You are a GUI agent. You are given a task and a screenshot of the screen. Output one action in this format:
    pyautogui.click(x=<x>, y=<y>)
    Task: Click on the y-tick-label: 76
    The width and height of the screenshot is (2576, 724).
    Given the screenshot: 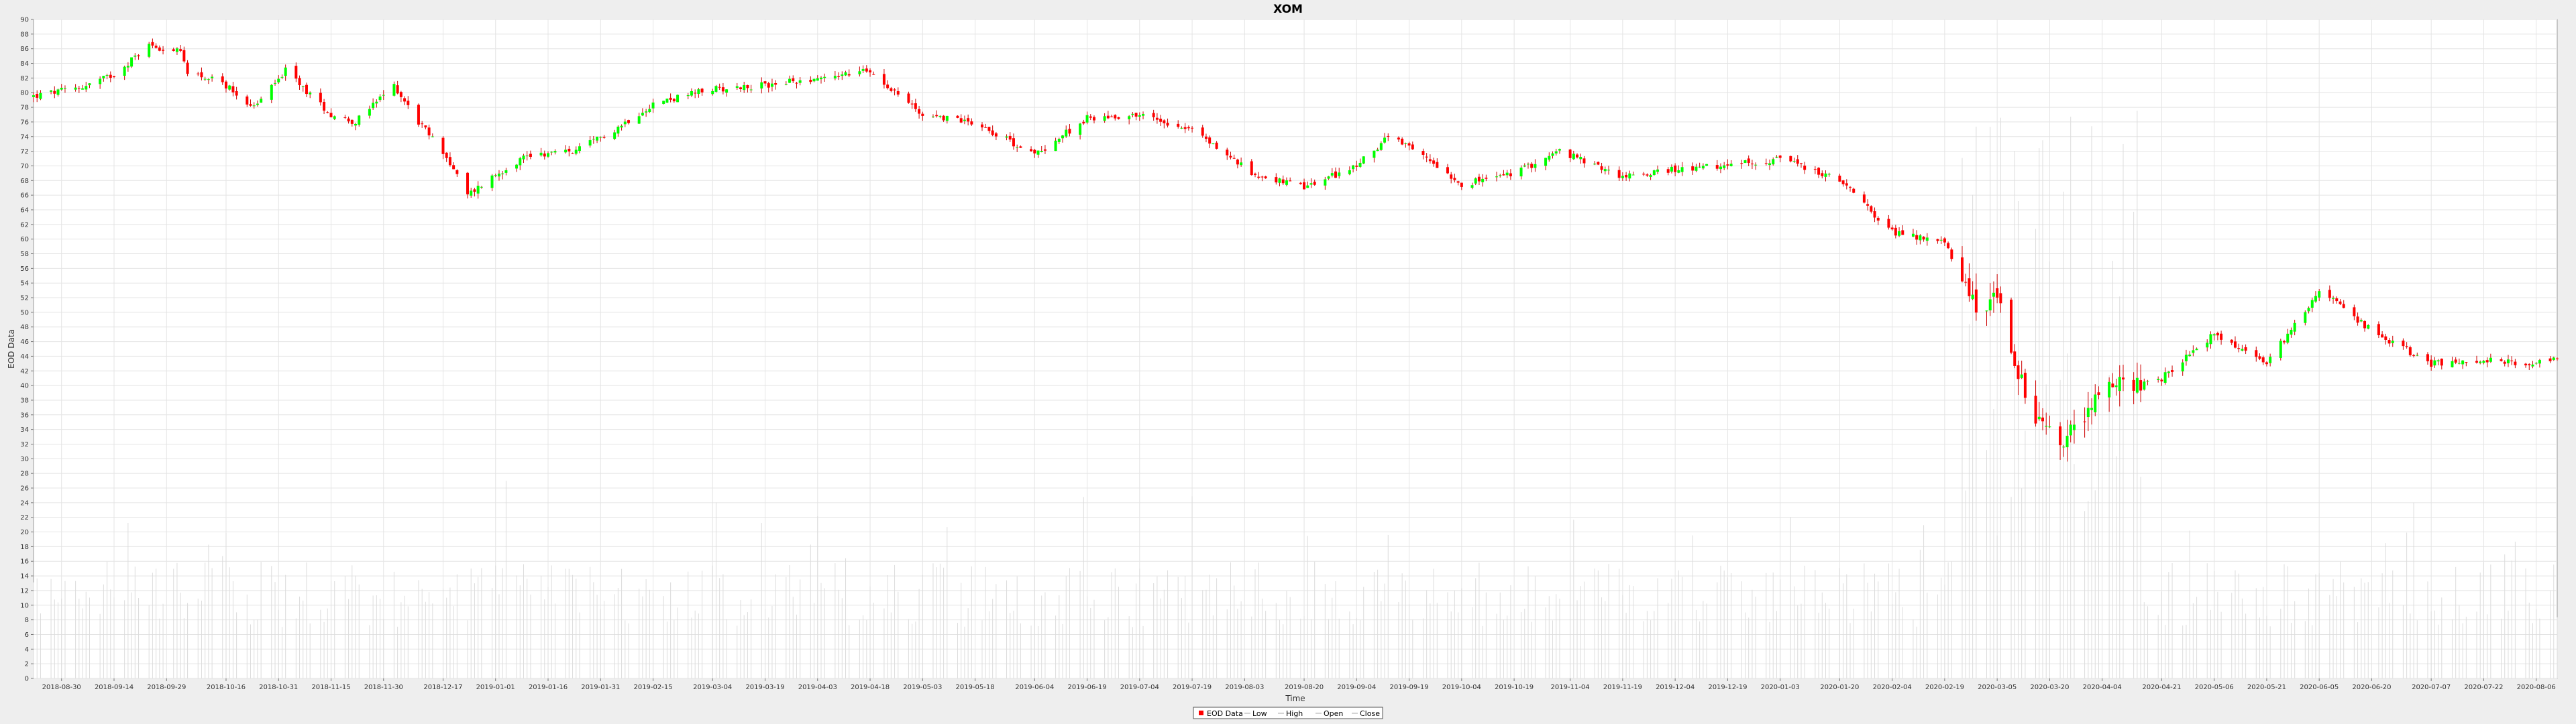 What is the action you would take?
    pyautogui.click(x=24, y=122)
    